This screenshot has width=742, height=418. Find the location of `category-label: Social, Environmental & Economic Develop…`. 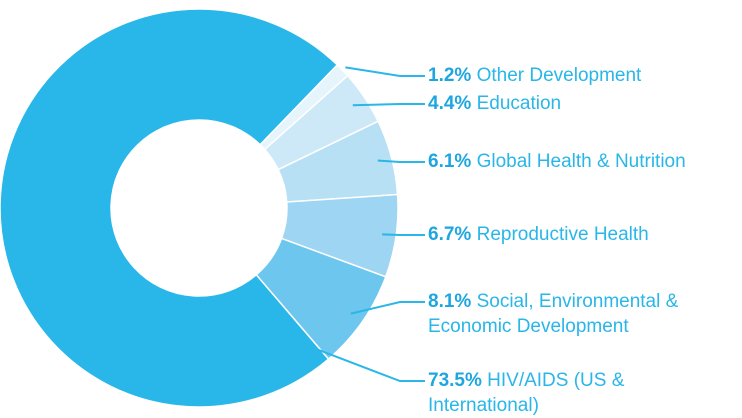

category-label: Social, Environmental & Economic Develop… is located at coordinates (553, 314).